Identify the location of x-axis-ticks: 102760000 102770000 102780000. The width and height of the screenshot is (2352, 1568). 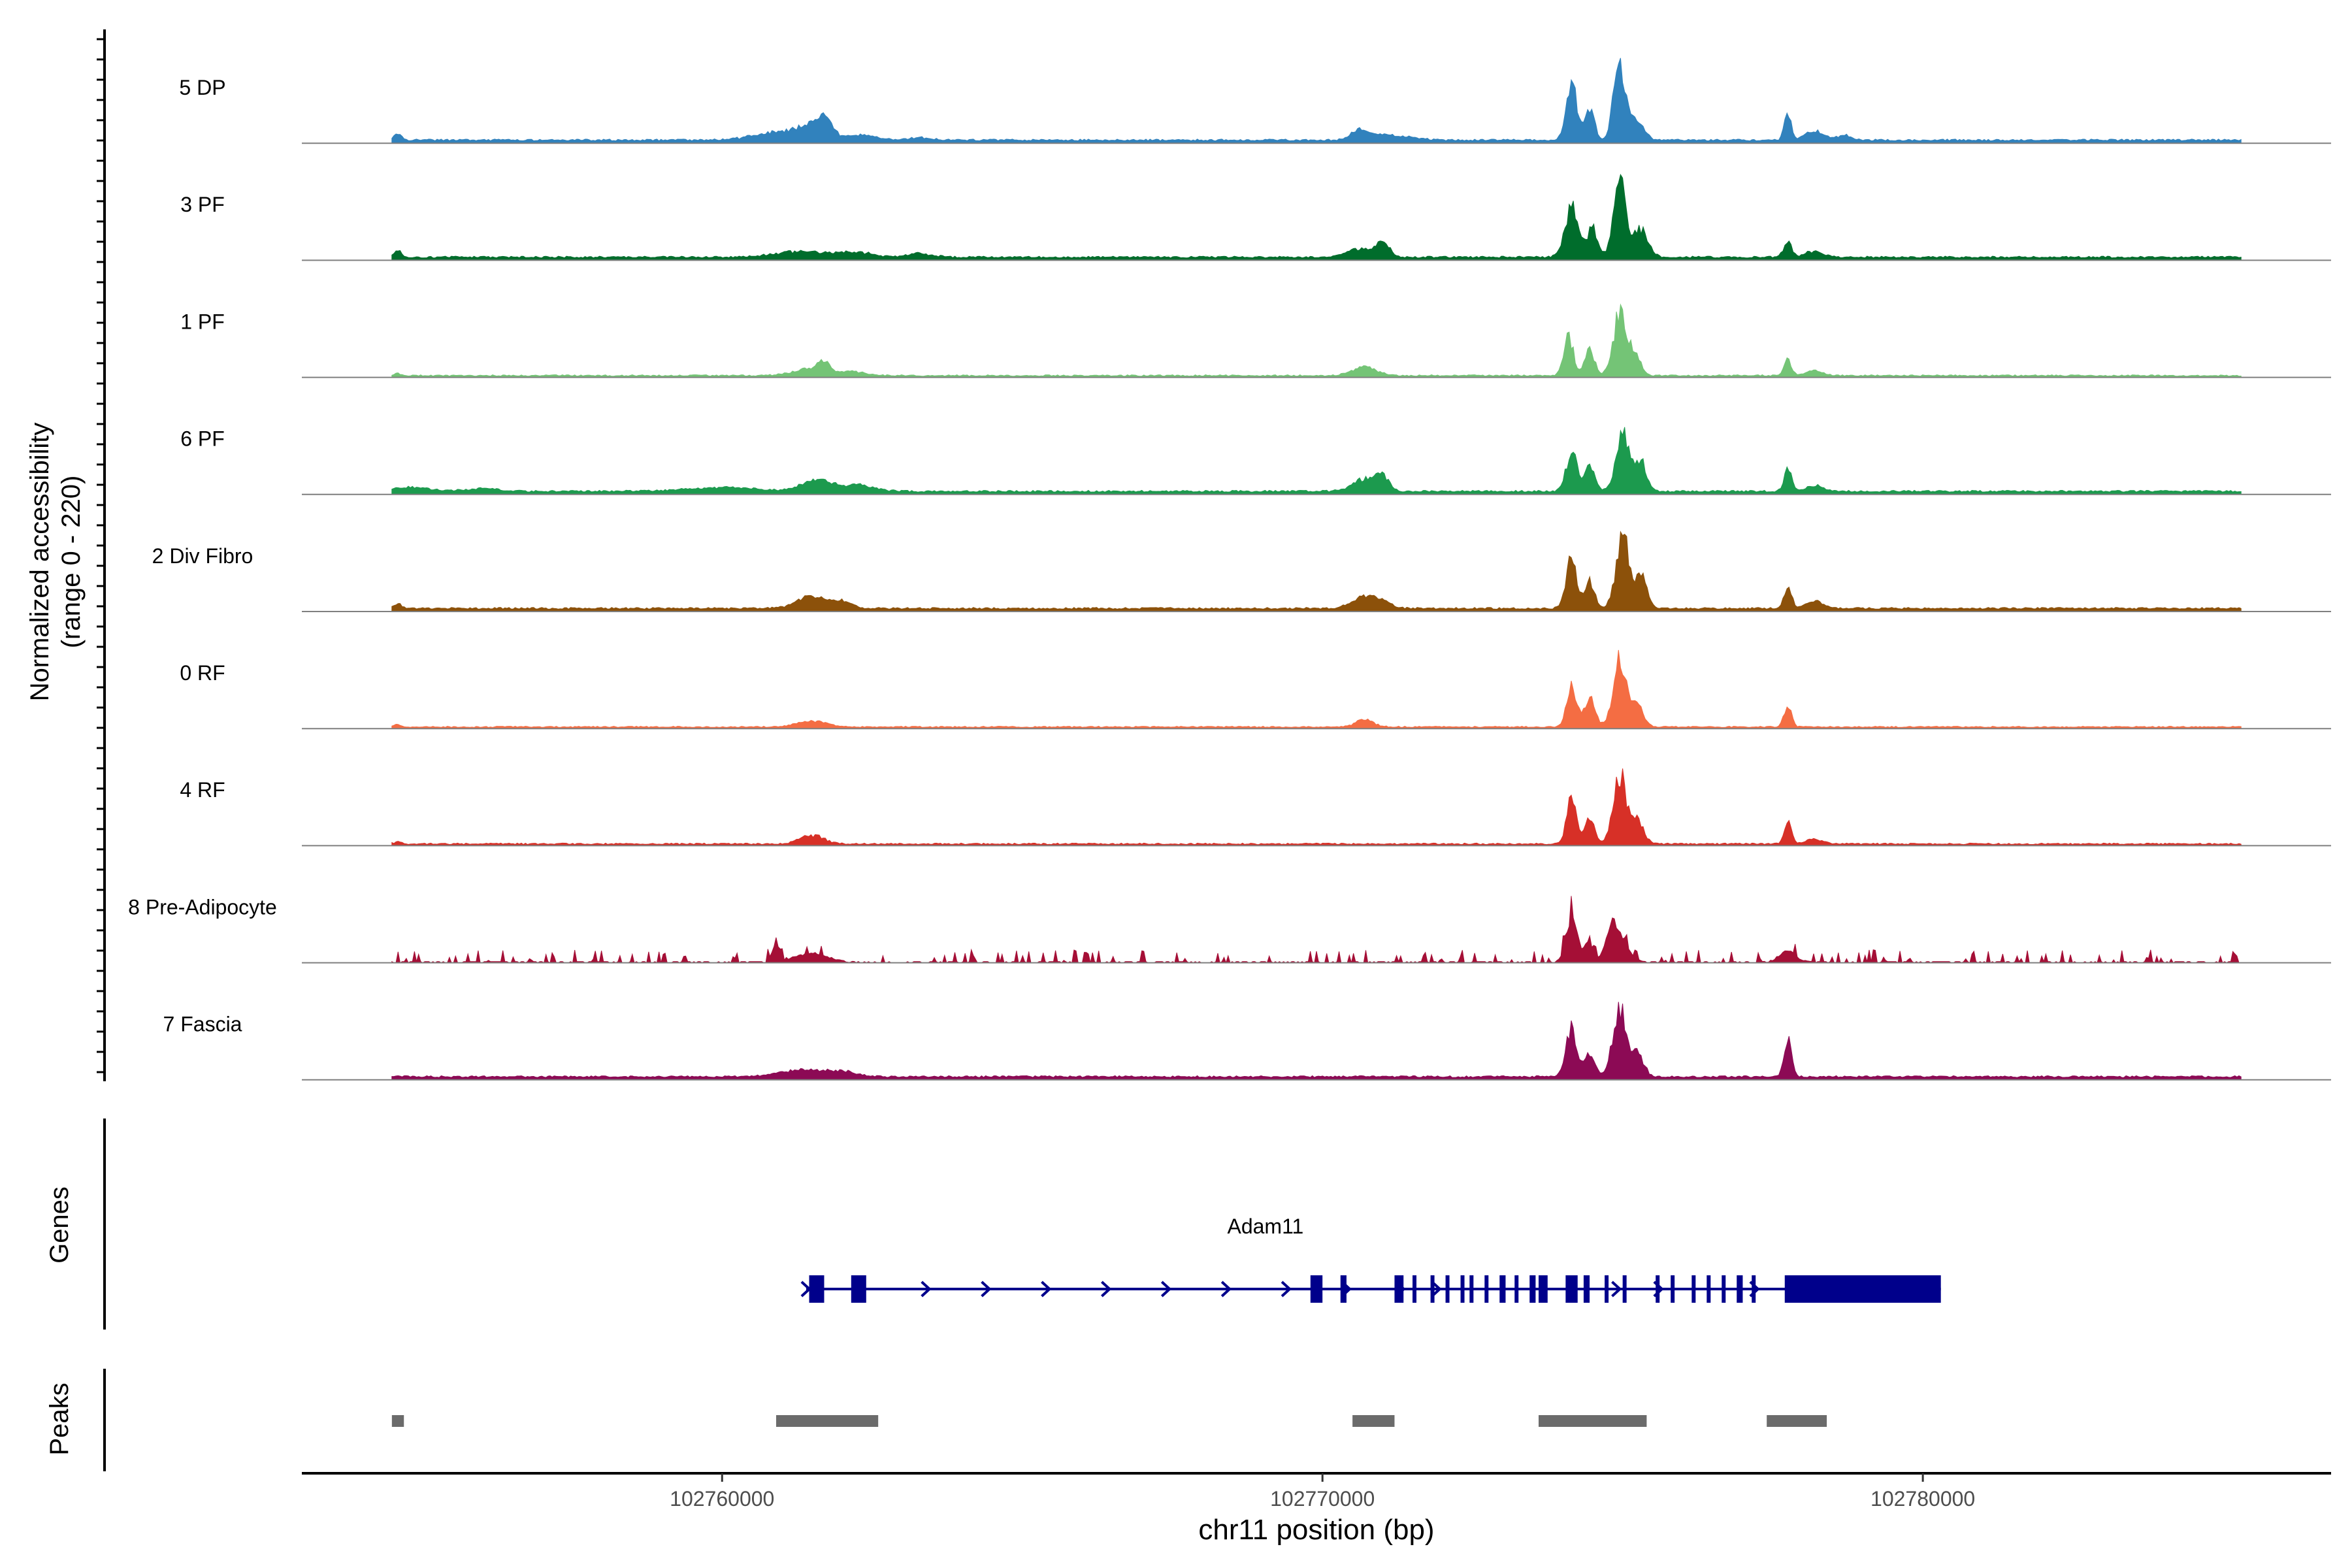
(1322, 1492).